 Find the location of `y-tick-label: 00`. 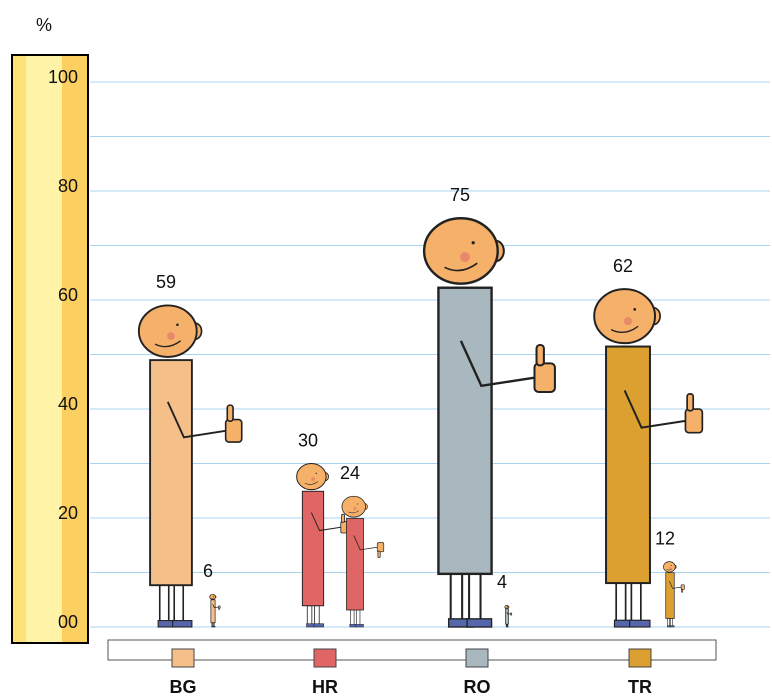

y-tick-label: 00 is located at coordinates (68, 622).